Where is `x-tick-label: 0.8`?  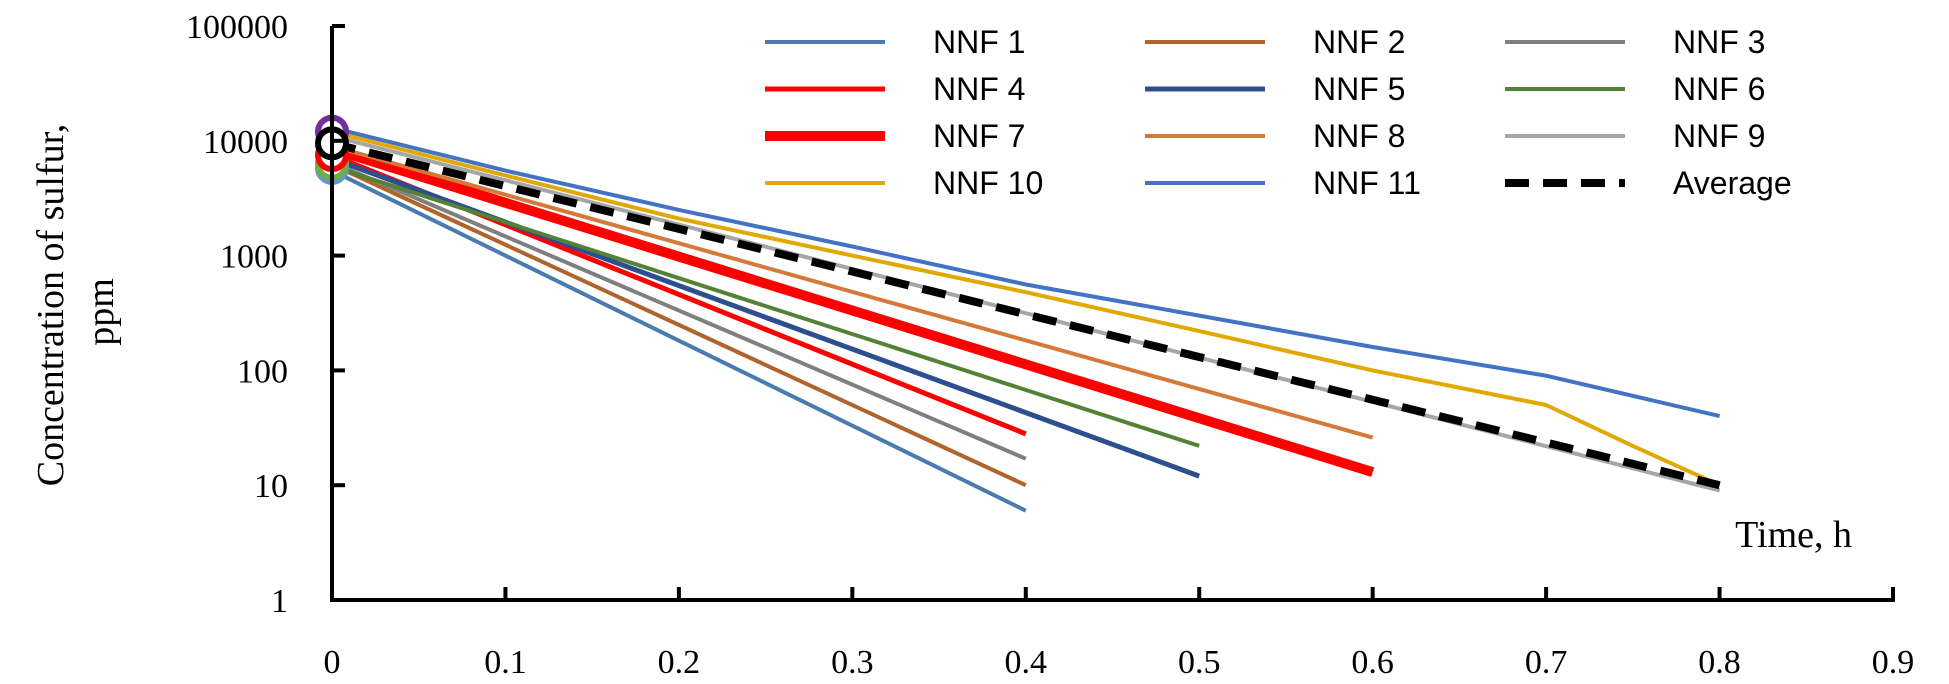 x-tick-label: 0.8 is located at coordinates (1719, 662).